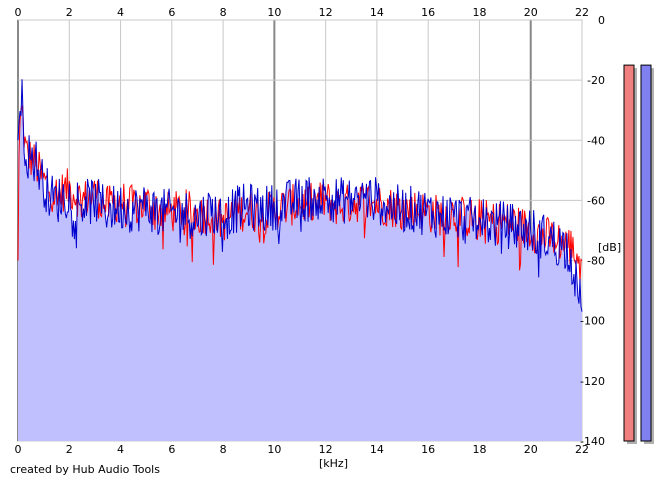 This screenshot has height=485, width=664. What do you see at coordinates (120, 12) in the screenshot?
I see `x-tick-label-top: 4` at bounding box center [120, 12].